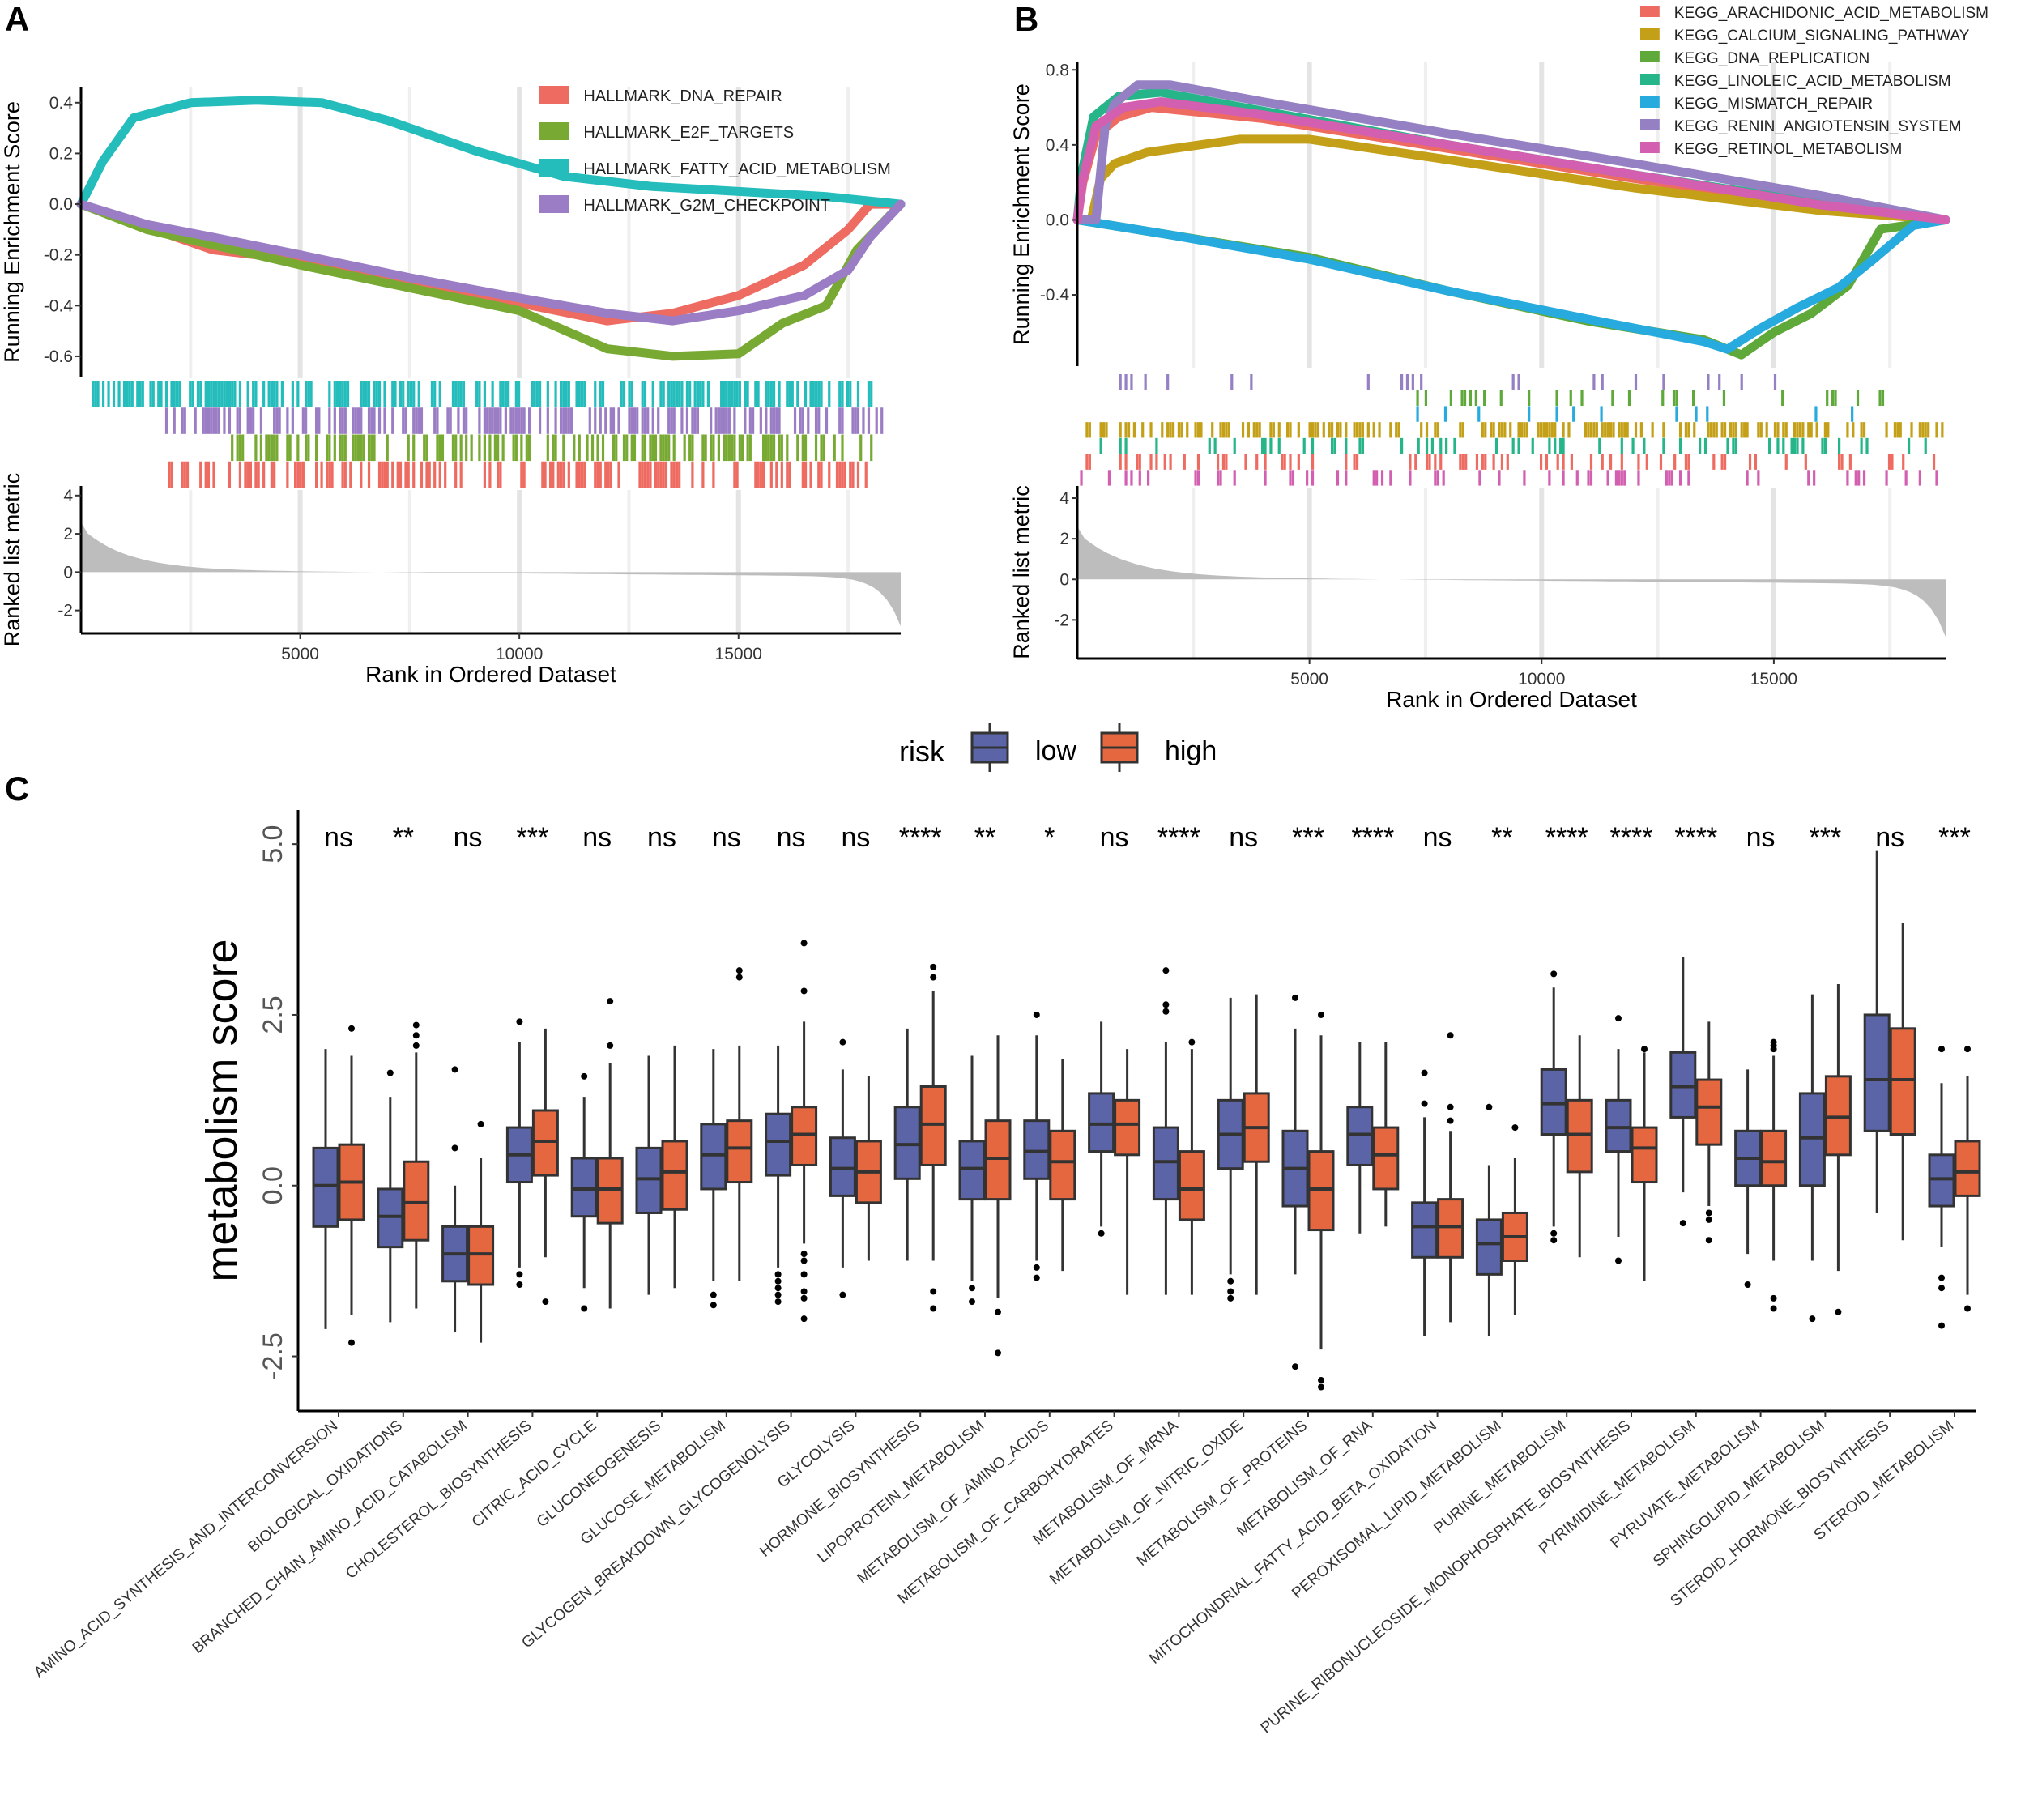 The width and height of the screenshot is (2025, 1820). I want to click on es-tick-label: 0.8, so click(1057, 70).